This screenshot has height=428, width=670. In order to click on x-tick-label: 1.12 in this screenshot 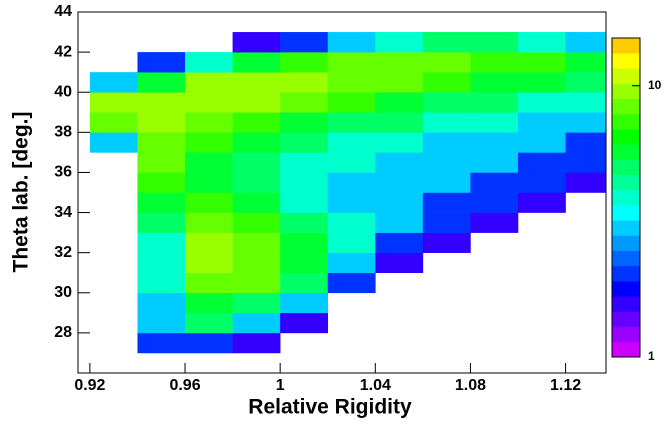, I will do `click(565, 385)`.